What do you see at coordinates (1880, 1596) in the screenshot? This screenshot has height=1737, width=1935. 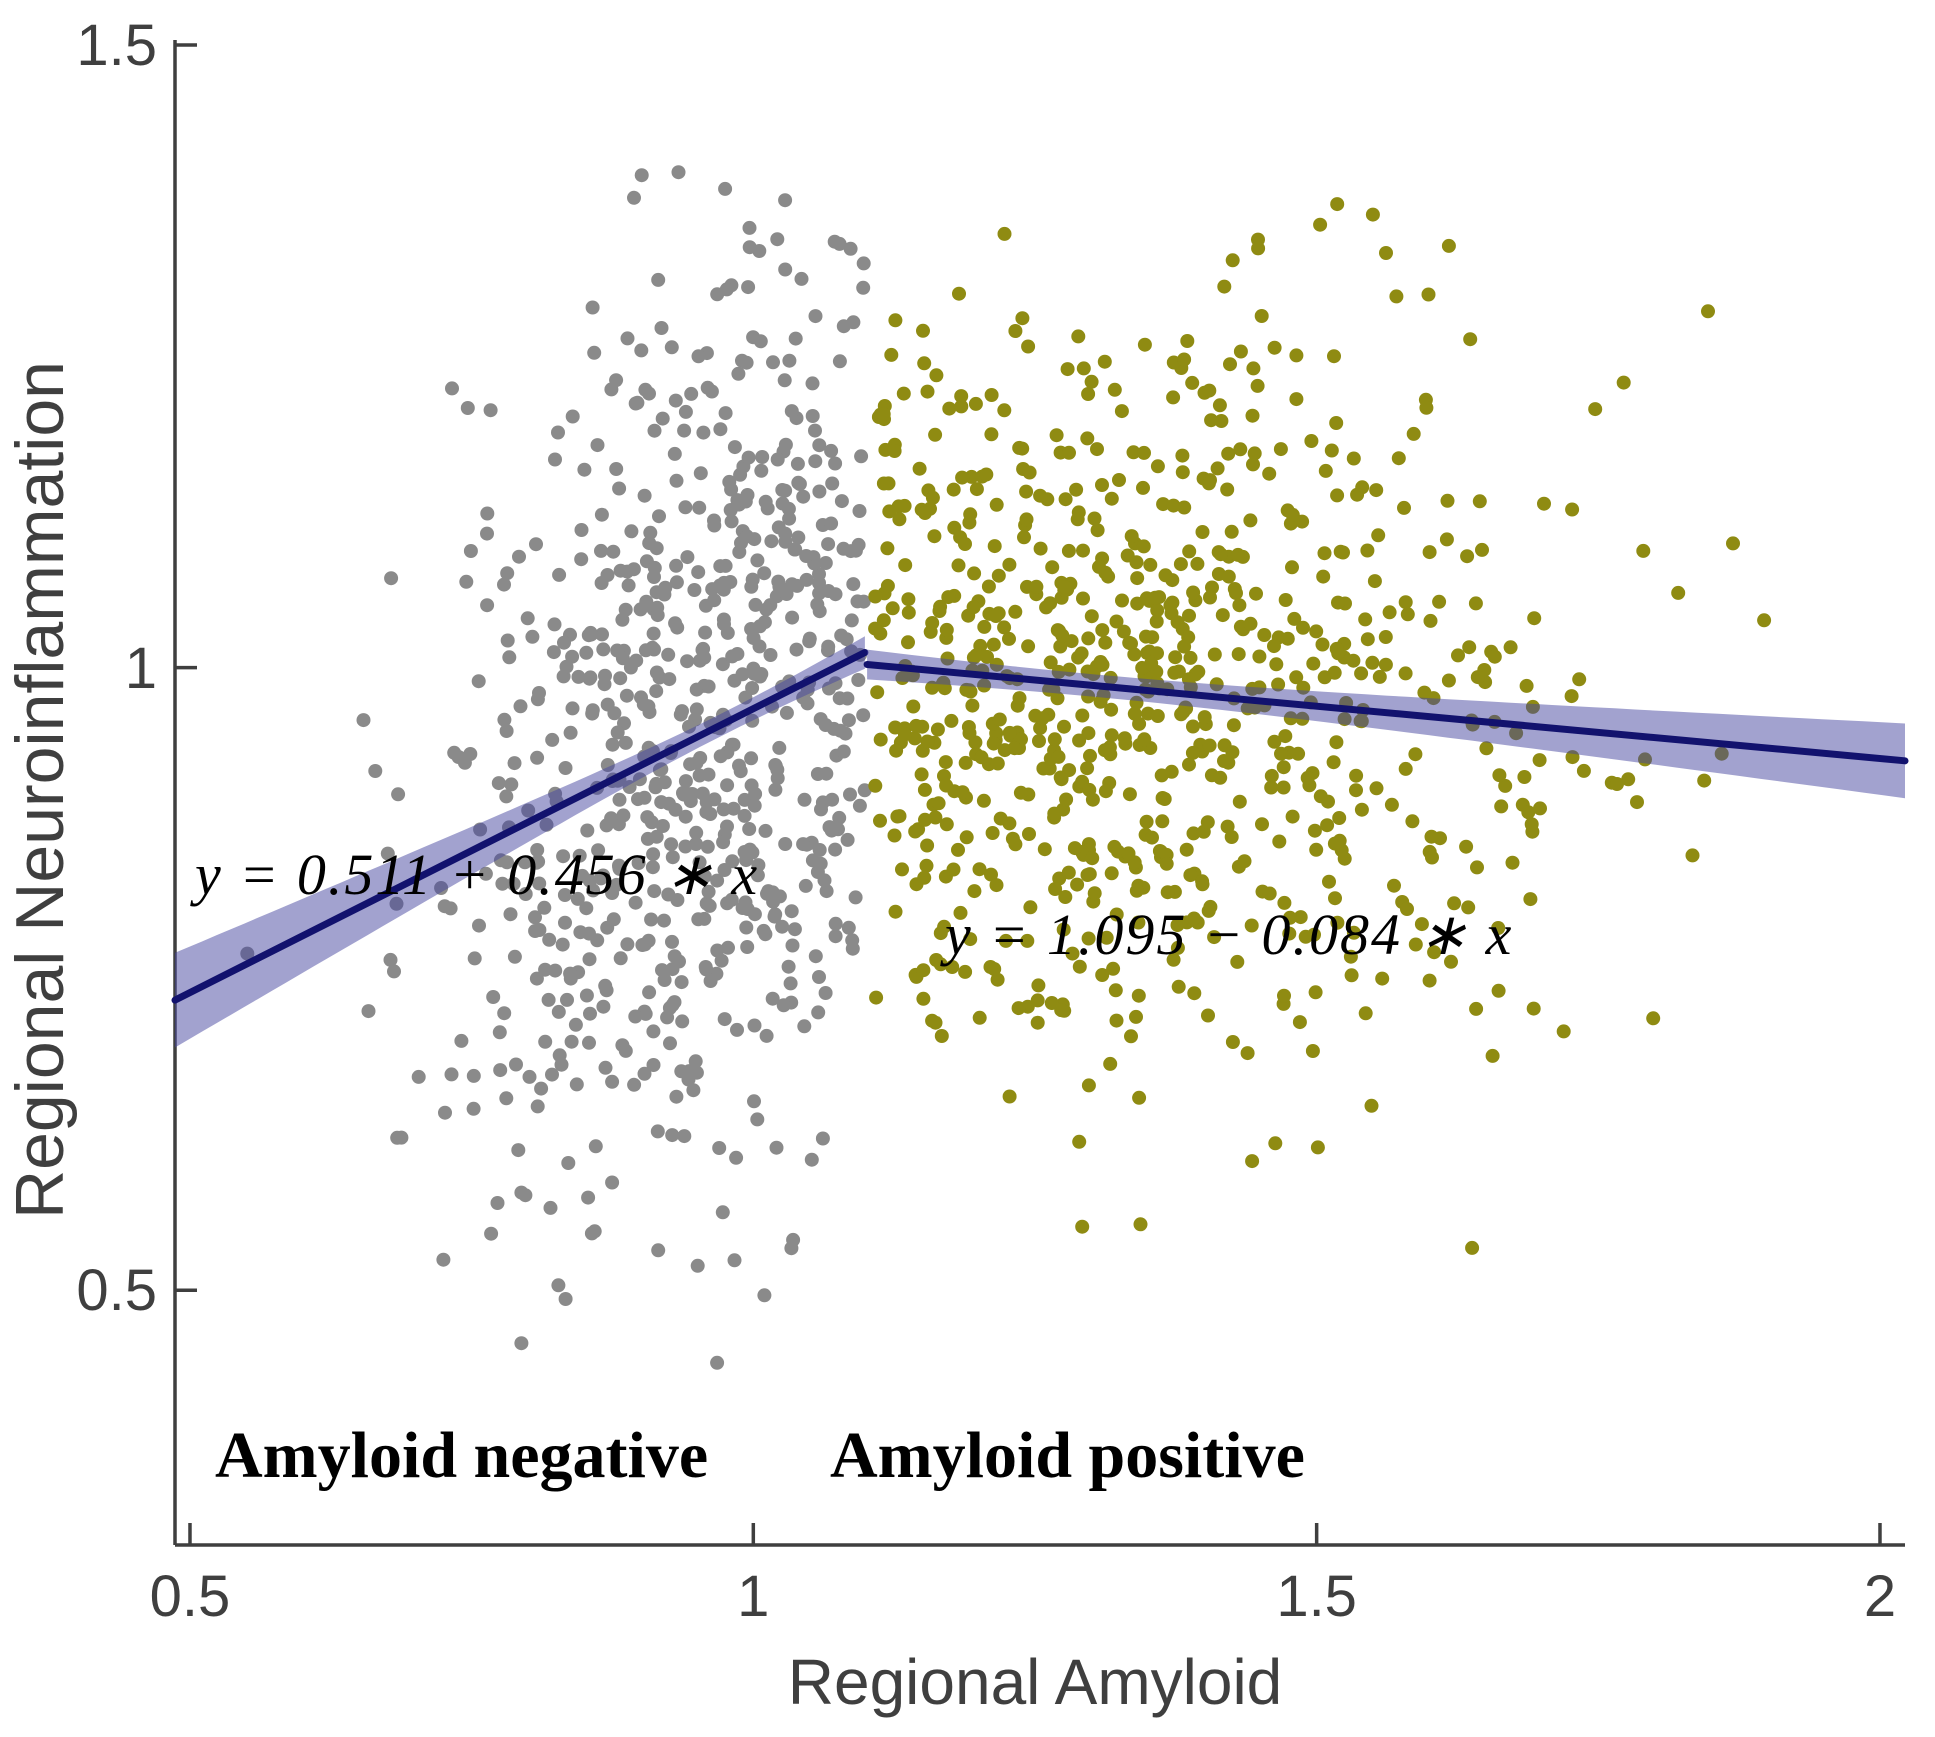 I see `x-tick-label: 2` at bounding box center [1880, 1596].